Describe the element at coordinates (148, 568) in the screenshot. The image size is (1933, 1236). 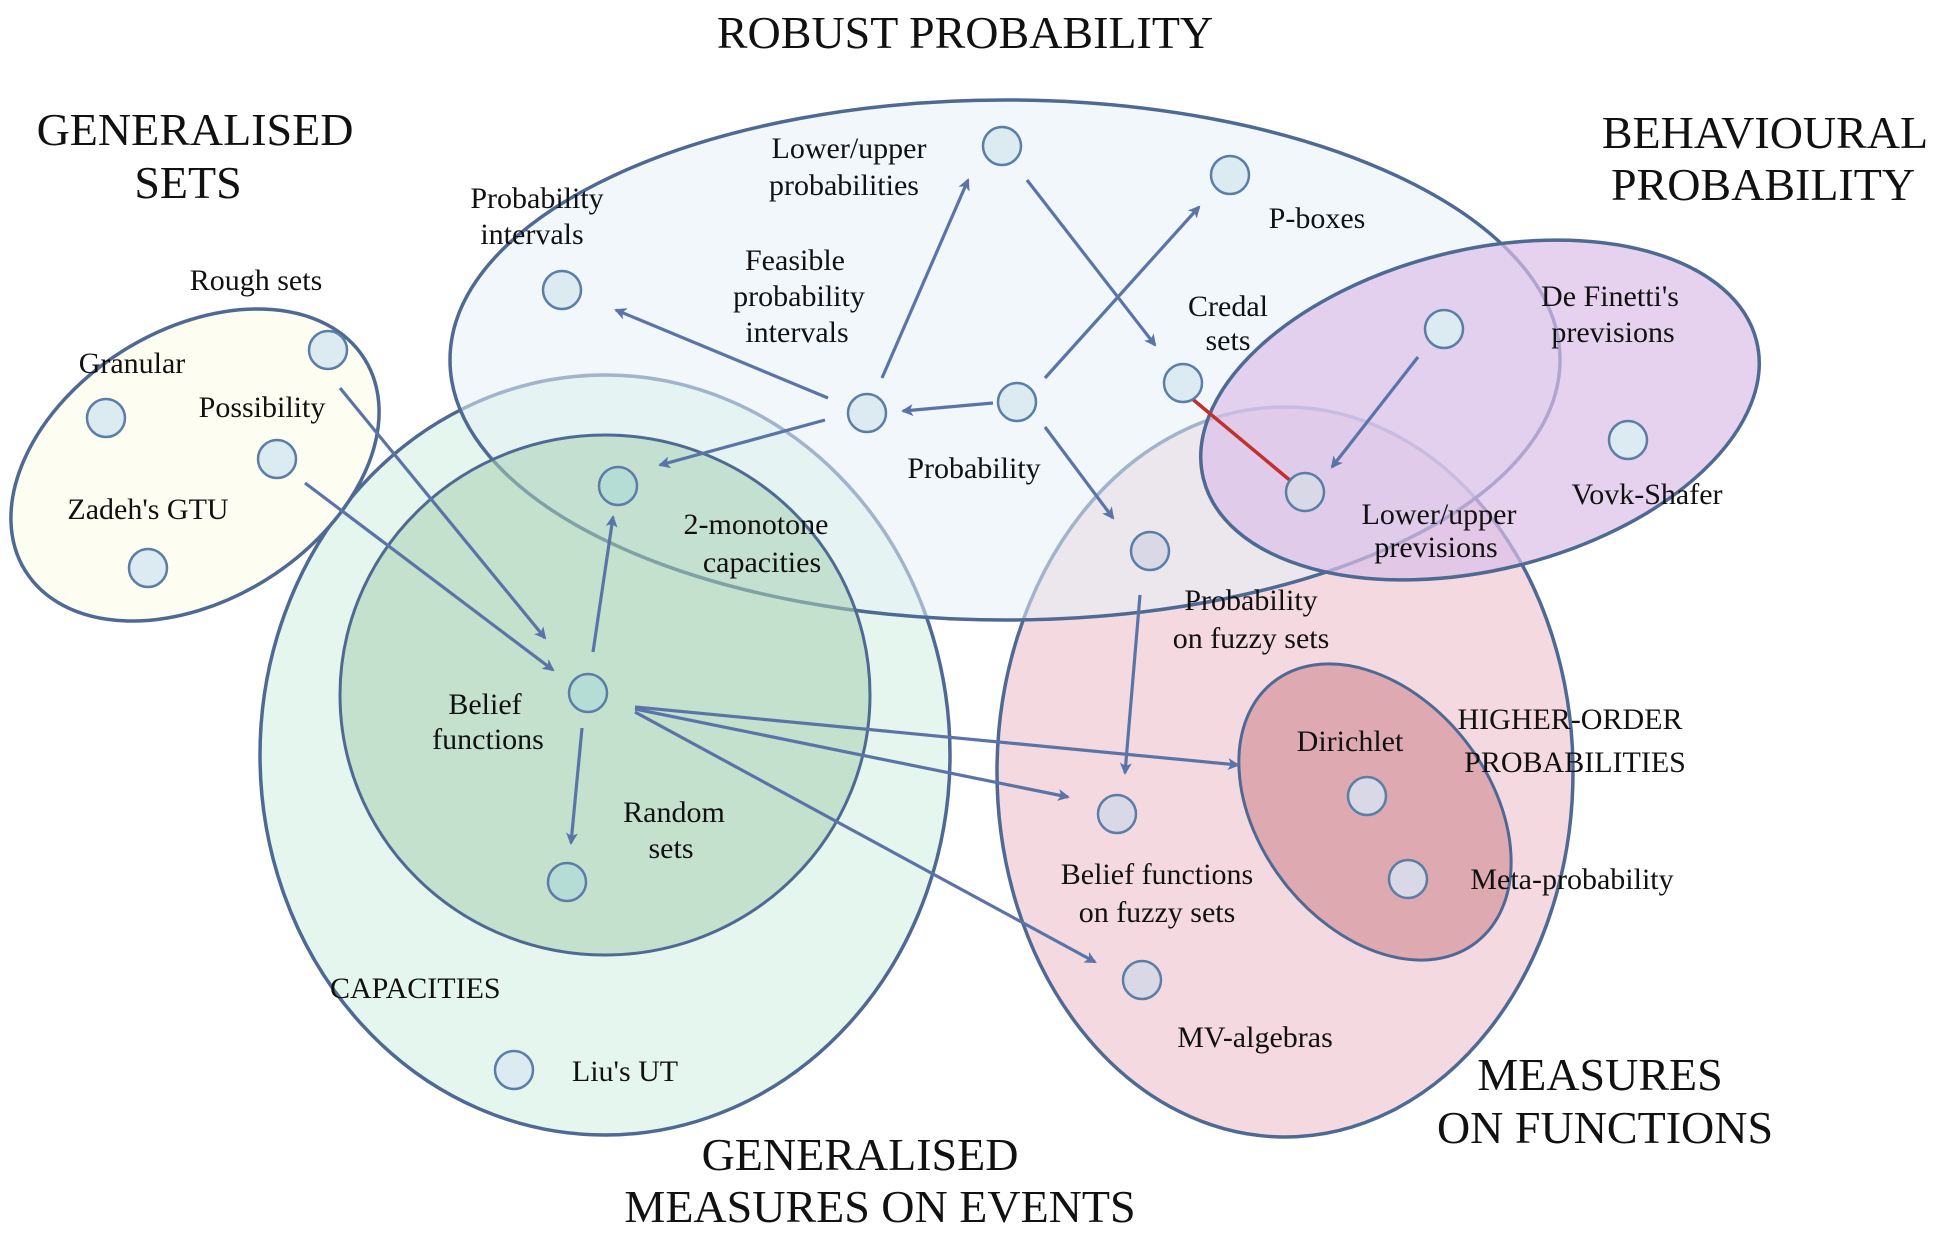
I see `node-zadeh-gtu` at that location.